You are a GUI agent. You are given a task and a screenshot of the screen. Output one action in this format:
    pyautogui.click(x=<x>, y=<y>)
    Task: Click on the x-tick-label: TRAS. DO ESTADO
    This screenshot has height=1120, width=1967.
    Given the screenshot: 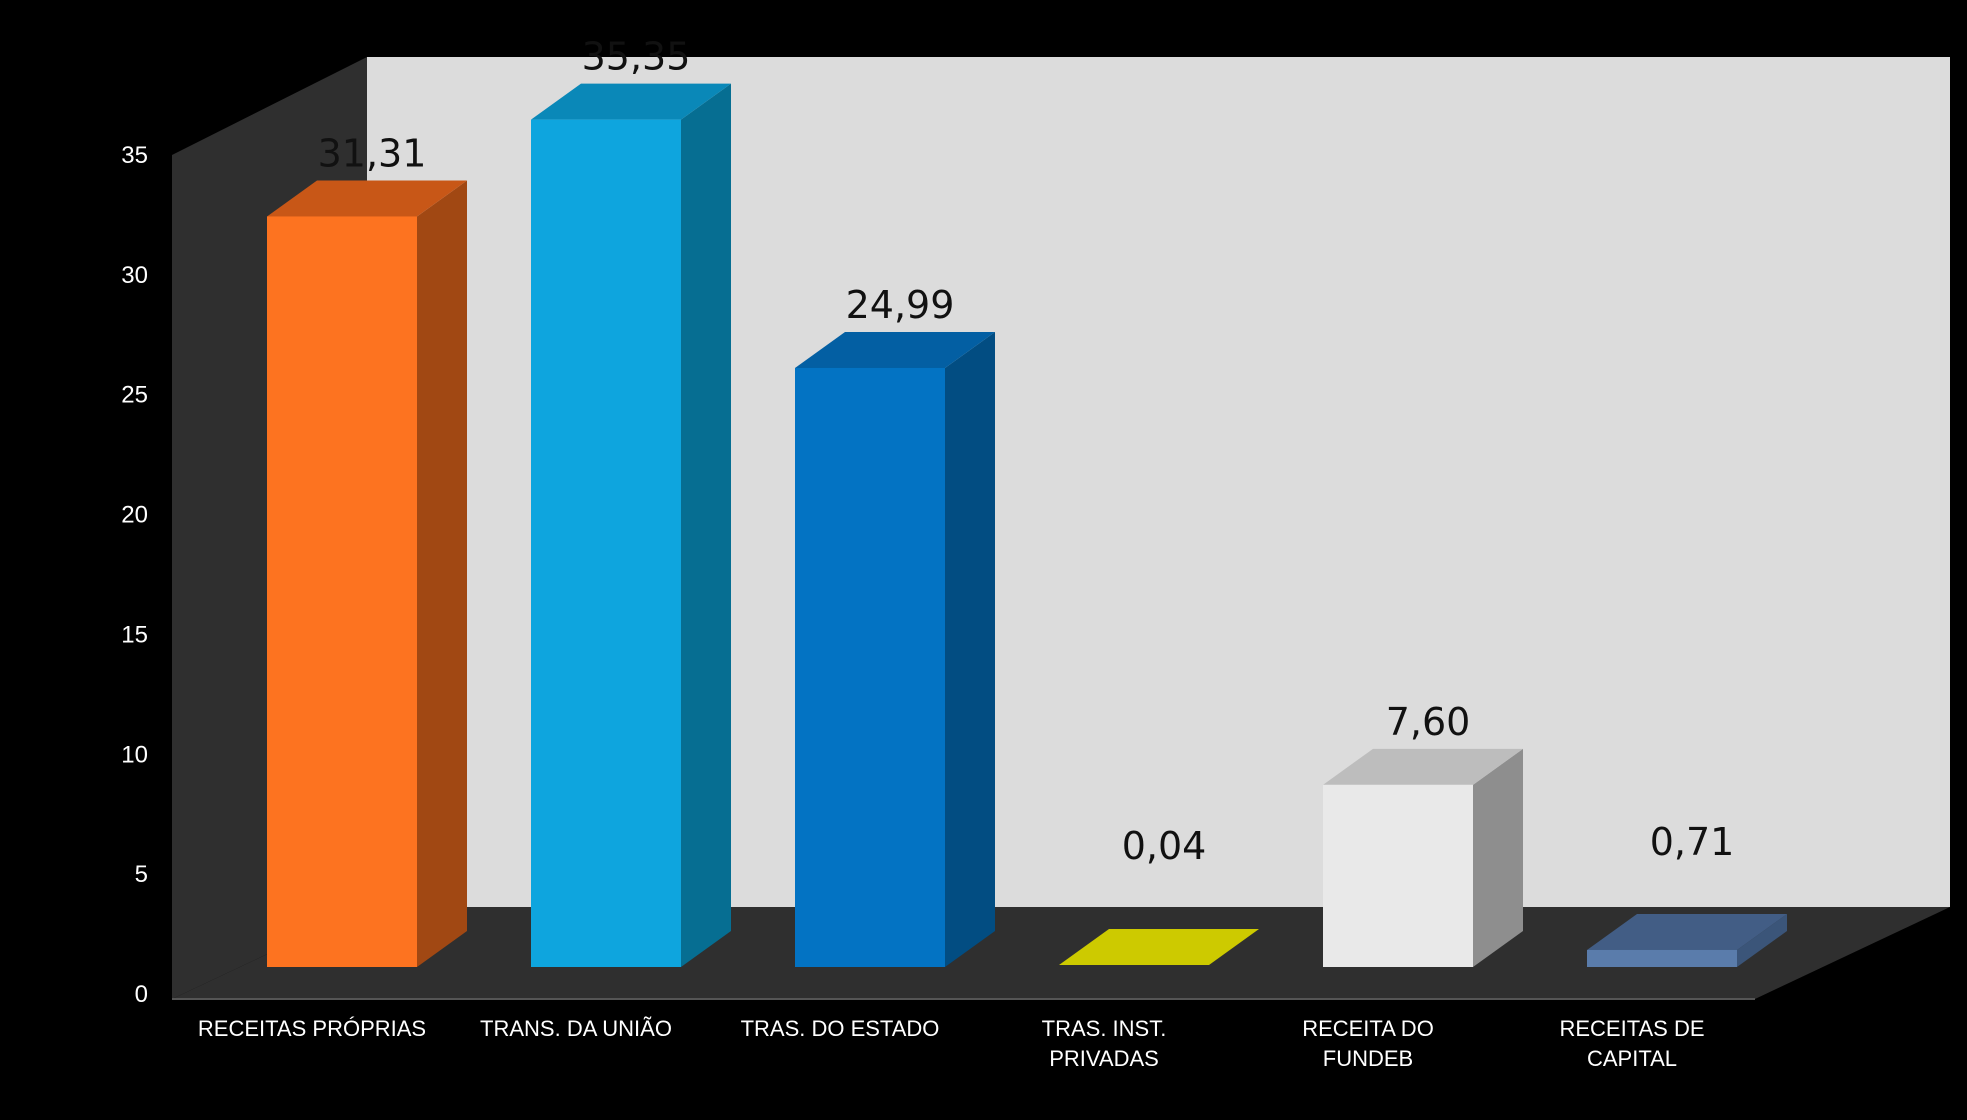 What is the action you would take?
    pyautogui.click(x=840, y=1028)
    